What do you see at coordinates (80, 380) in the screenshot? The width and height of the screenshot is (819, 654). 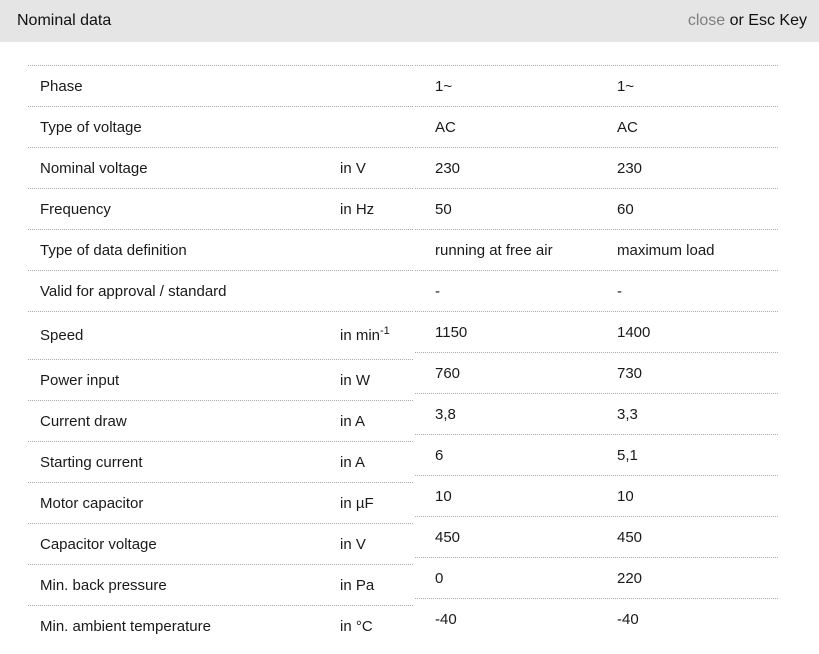 I see `row-label: Power input` at bounding box center [80, 380].